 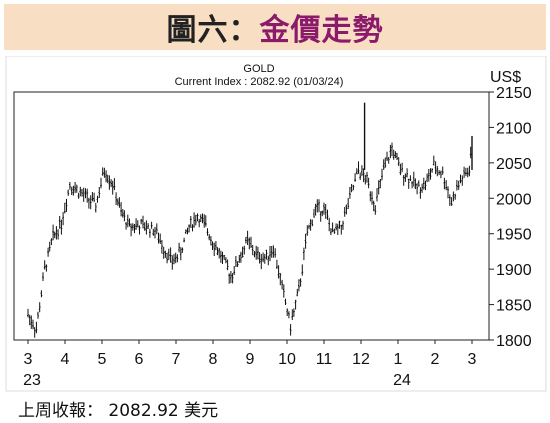 I want to click on y-tick-label: 1850, so click(x=514, y=306).